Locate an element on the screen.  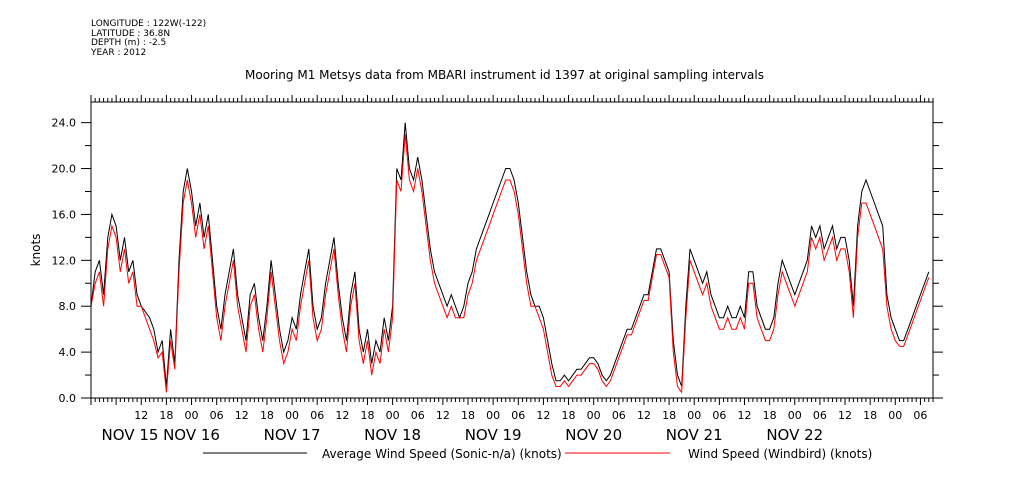
x-day-label: NOV 15 is located at coordinates (130, 435).